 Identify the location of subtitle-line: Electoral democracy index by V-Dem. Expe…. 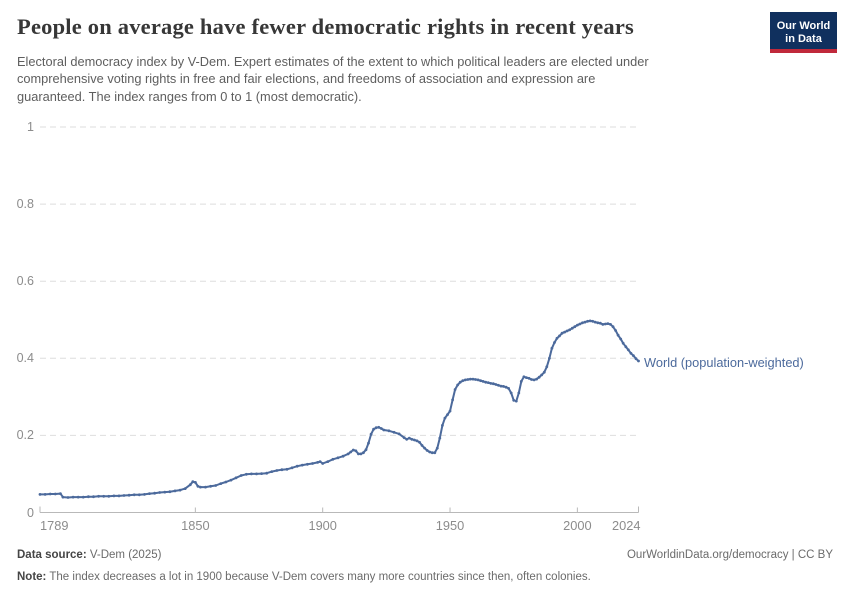
(333, 61).